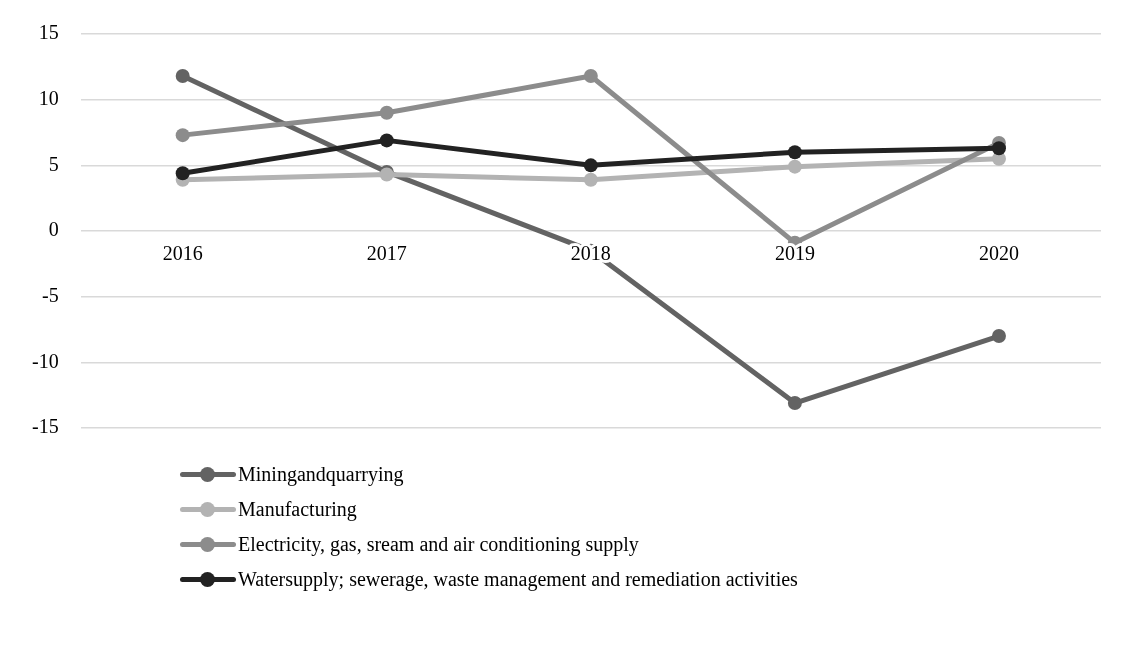 This screenshot has width=1126, height=648. Describe the element at coordinates (45, 360) in the screenshot. I see `y-tick-label: -10` at that location.